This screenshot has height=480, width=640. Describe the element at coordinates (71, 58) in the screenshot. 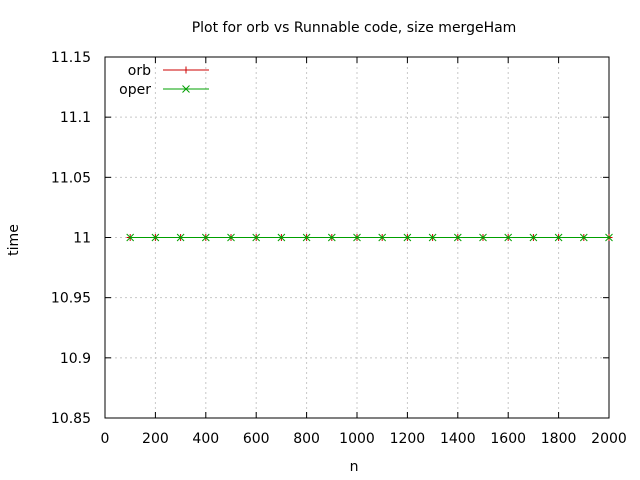

I see `y-tick-label: 11.15` at that location.